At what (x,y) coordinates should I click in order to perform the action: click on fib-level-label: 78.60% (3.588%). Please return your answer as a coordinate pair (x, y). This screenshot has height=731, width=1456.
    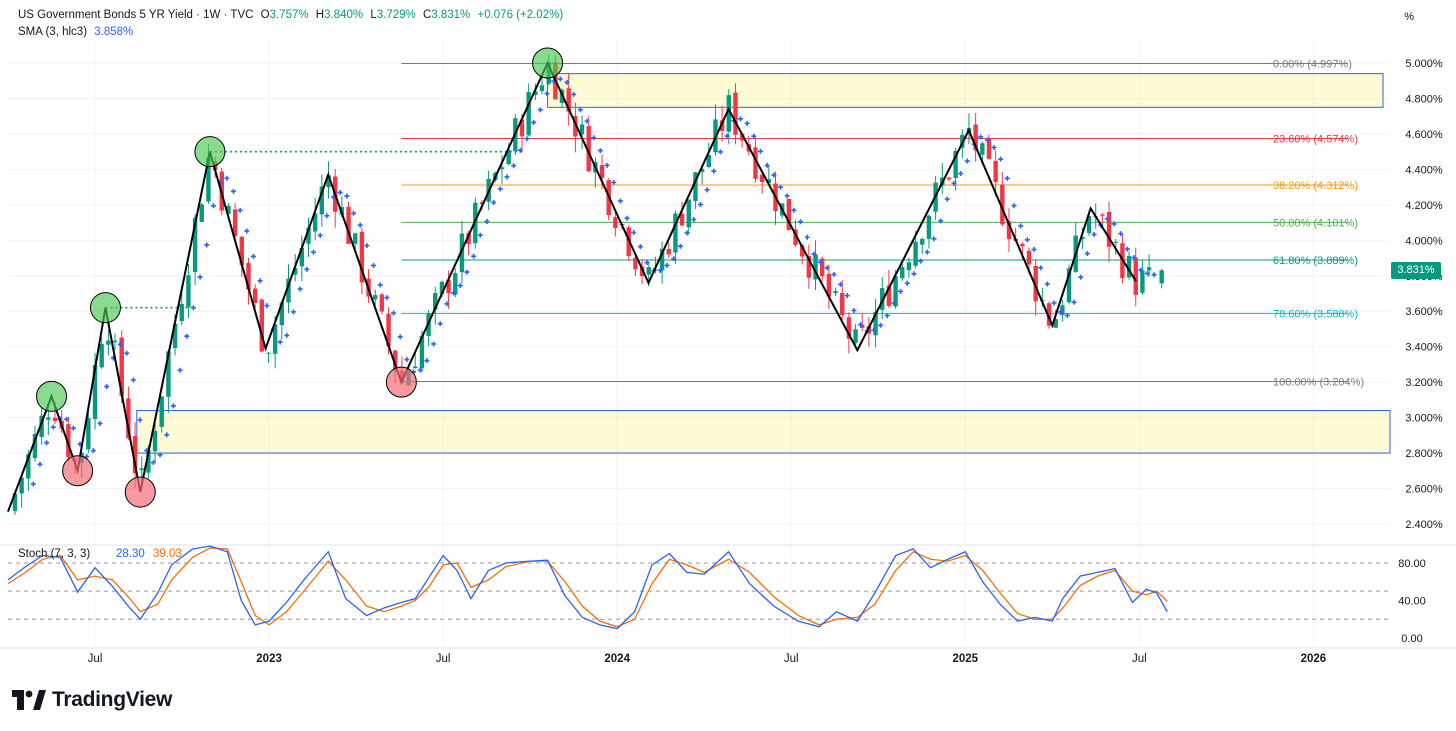
    Looking at the image, I should click on (1315, 314).